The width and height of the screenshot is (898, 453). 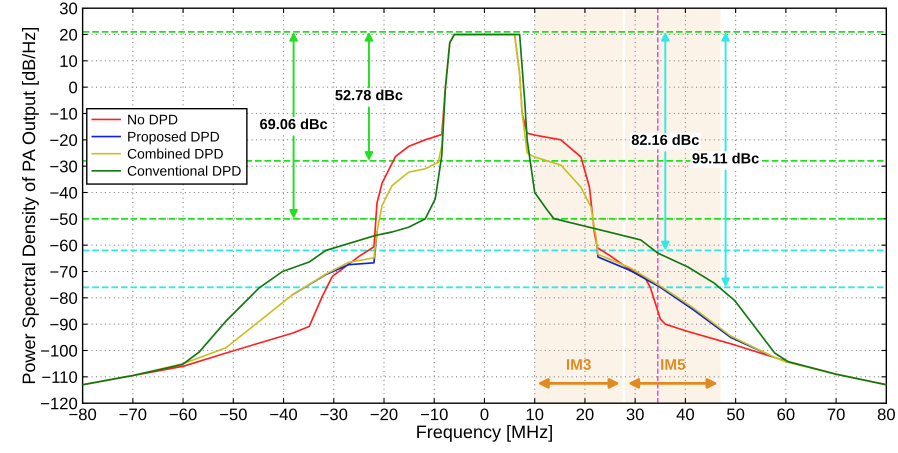 What do you see at coordinates (578, 364) in the screenshot?
I see `band-label: IM3` at bounding box center [578, 364].